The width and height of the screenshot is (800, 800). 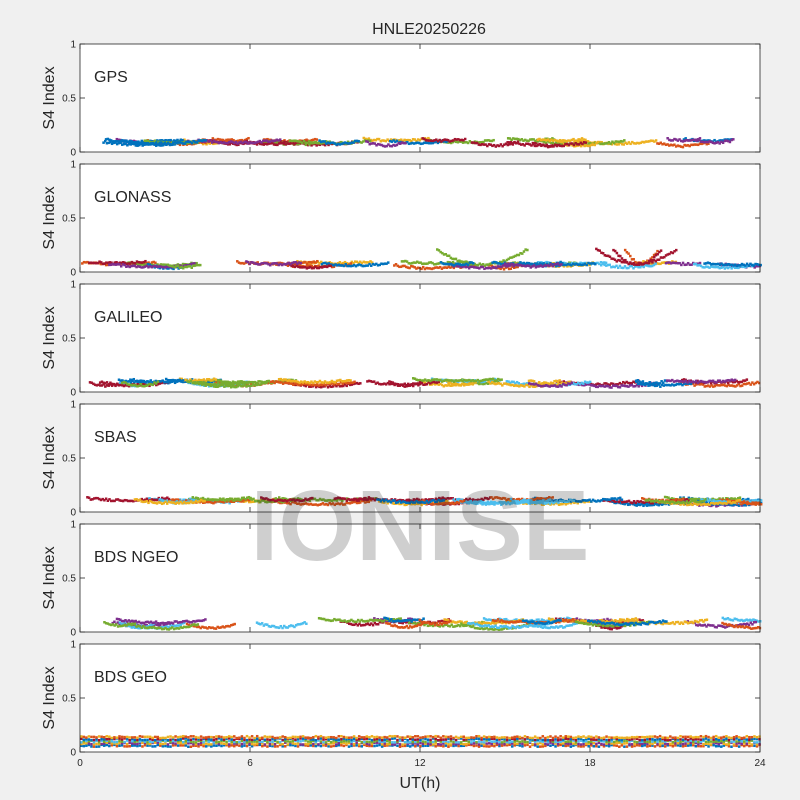 What do you see at coordinates (128, 317) in the screenshot?
I see `panel-label: GALILEO` at bounding box center [128, 317].